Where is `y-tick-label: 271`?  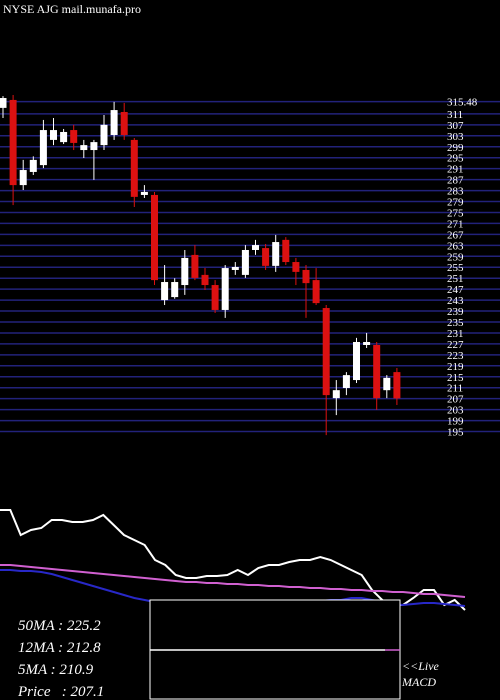
y-tick-label: 271 is located at coordinates (455, 224).